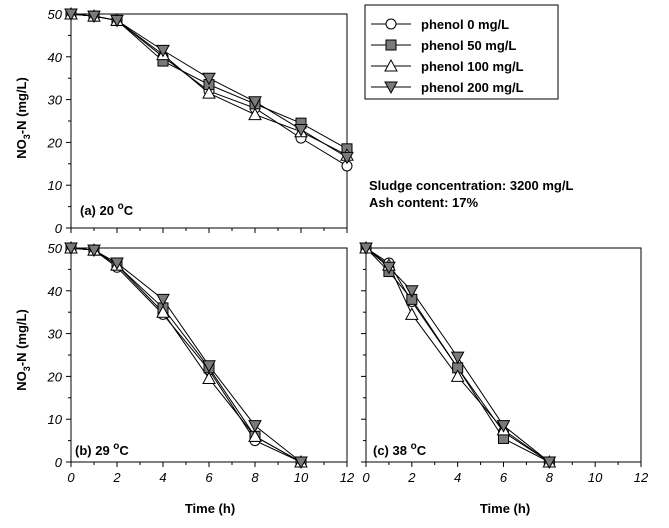 This screenshot has height=528, width=669. I want to click on panel-label: (b) 29 oC, so click(102, 449).